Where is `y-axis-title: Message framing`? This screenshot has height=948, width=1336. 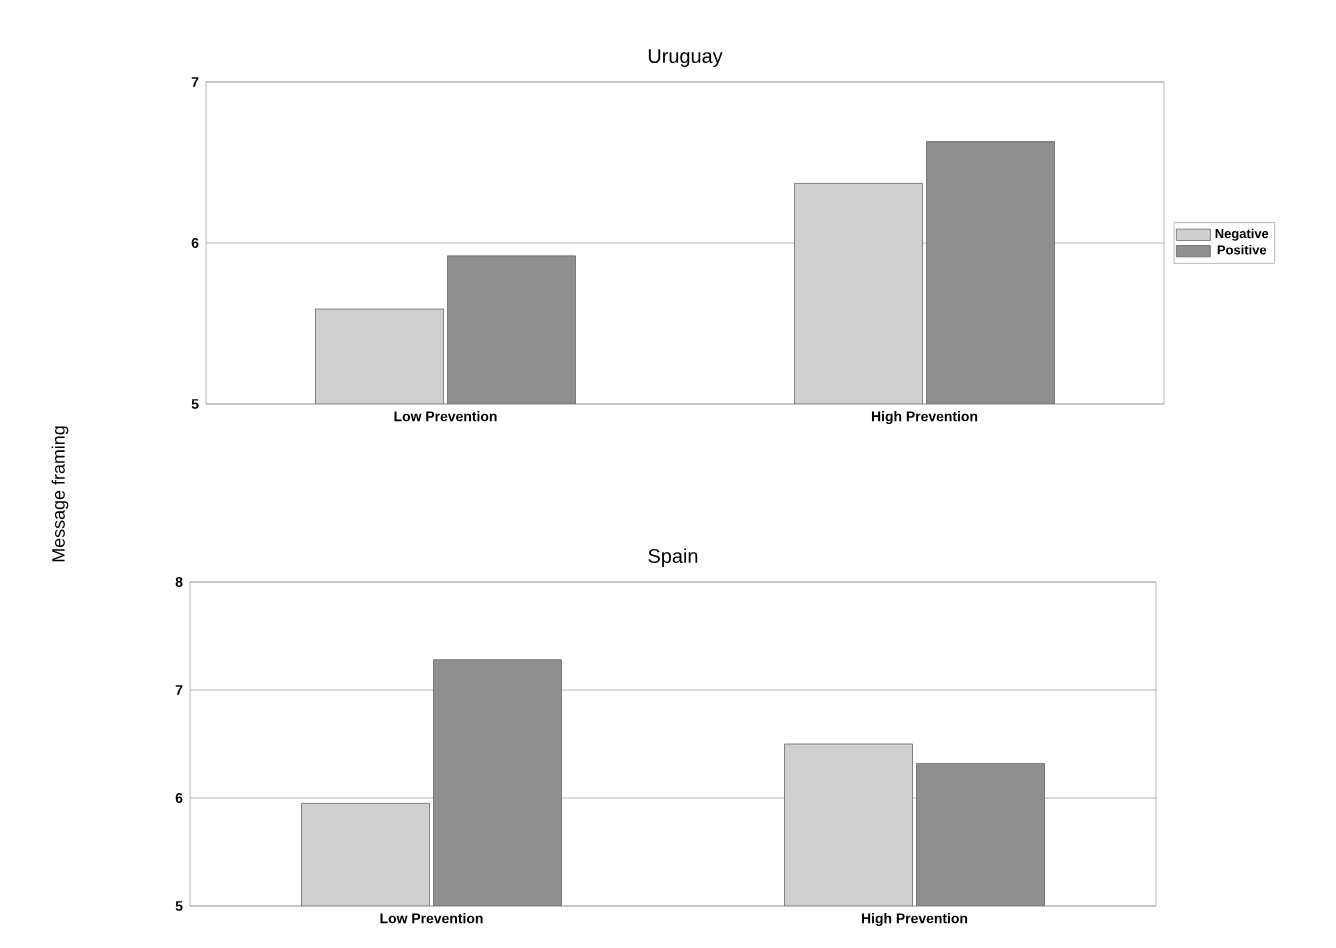 y-axis-title: Message framing is located at coordinates (60, 494).